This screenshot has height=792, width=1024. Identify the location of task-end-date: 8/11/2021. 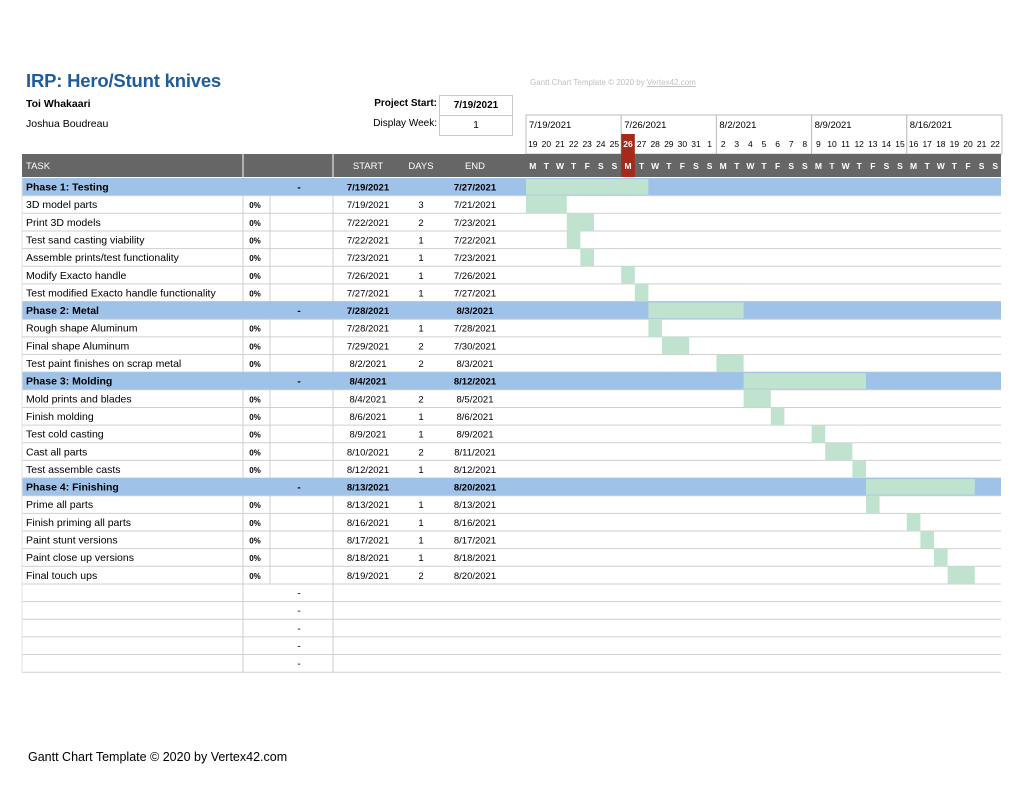
(475, 452).